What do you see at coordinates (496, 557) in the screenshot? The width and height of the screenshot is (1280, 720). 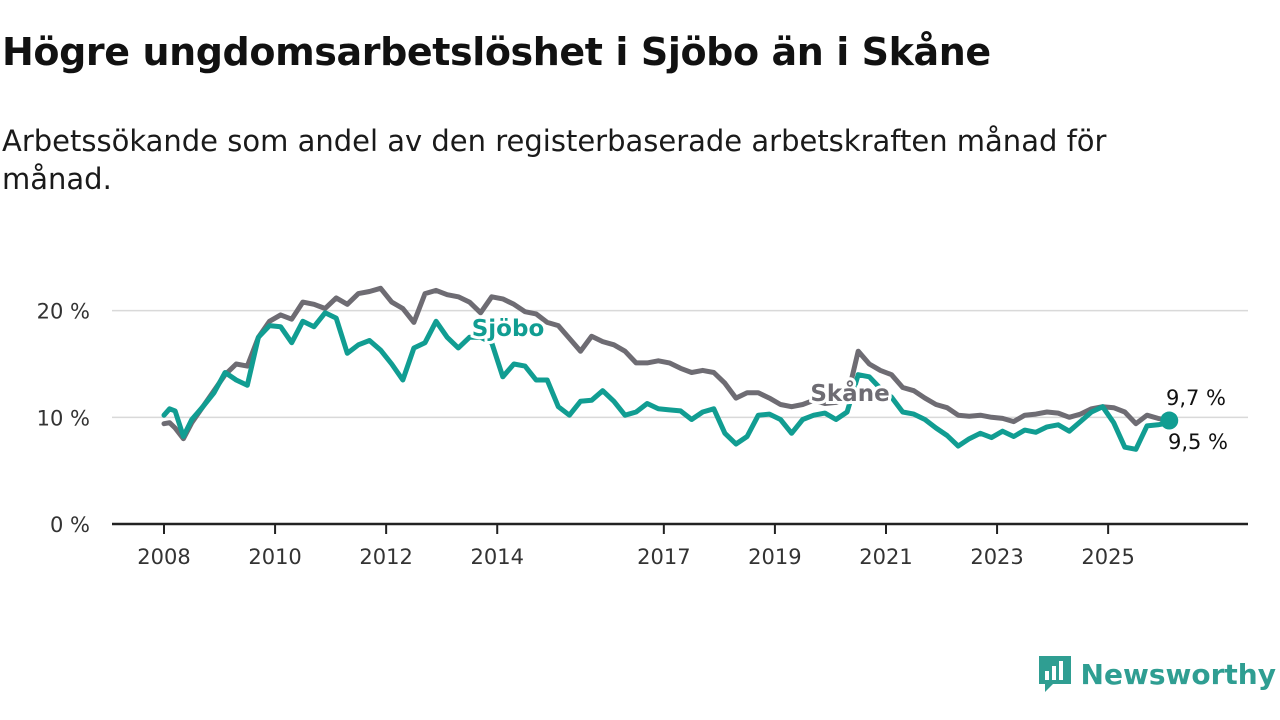 I see `x-tick-label: 2014` at bounding box center [496, 557].